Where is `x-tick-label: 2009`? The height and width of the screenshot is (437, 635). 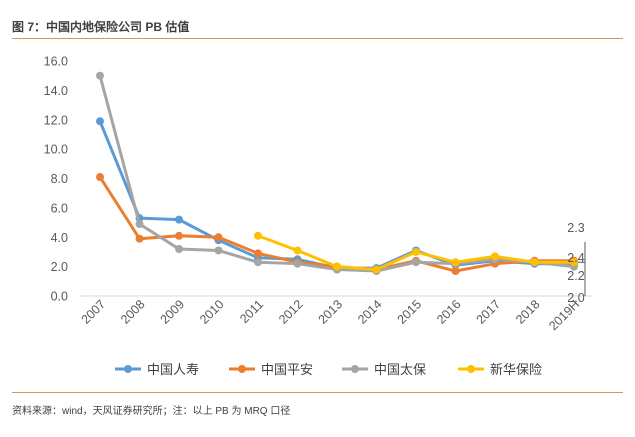 x-tick-label: 2009 is located at coordinates (173, 312).